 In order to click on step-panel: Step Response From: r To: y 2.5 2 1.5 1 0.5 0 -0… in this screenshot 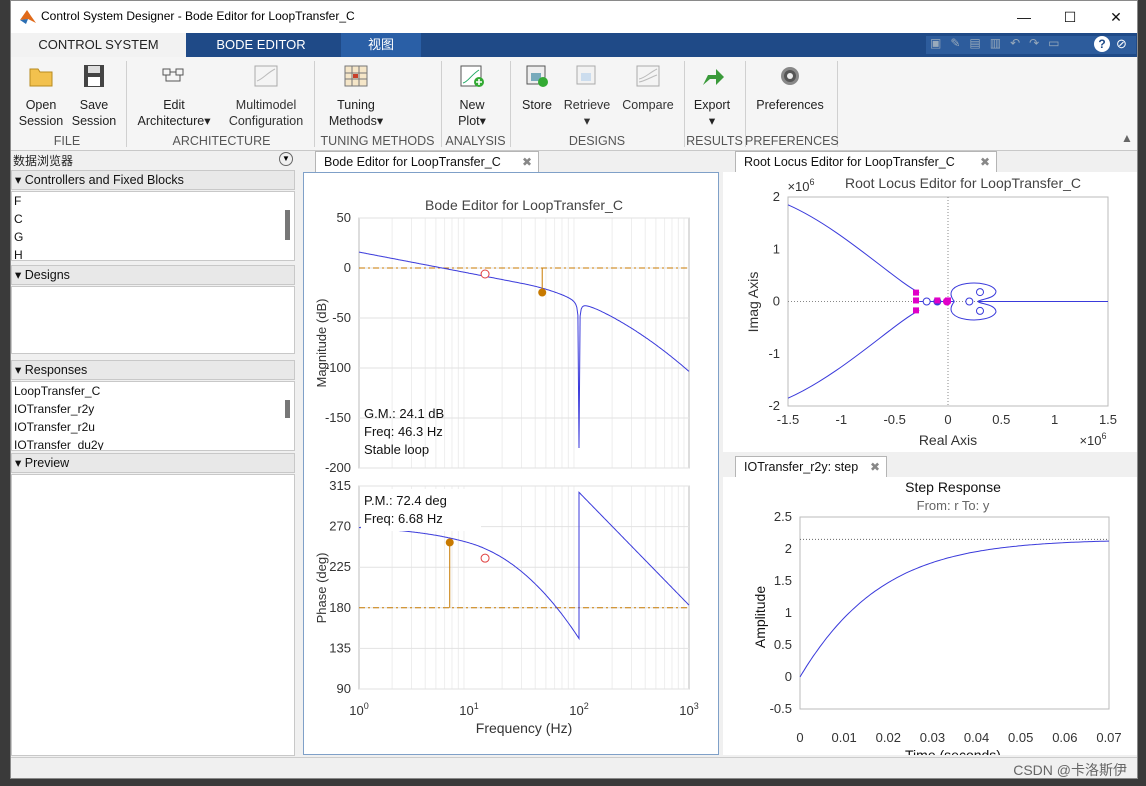, I will do `click(930, 620)`.